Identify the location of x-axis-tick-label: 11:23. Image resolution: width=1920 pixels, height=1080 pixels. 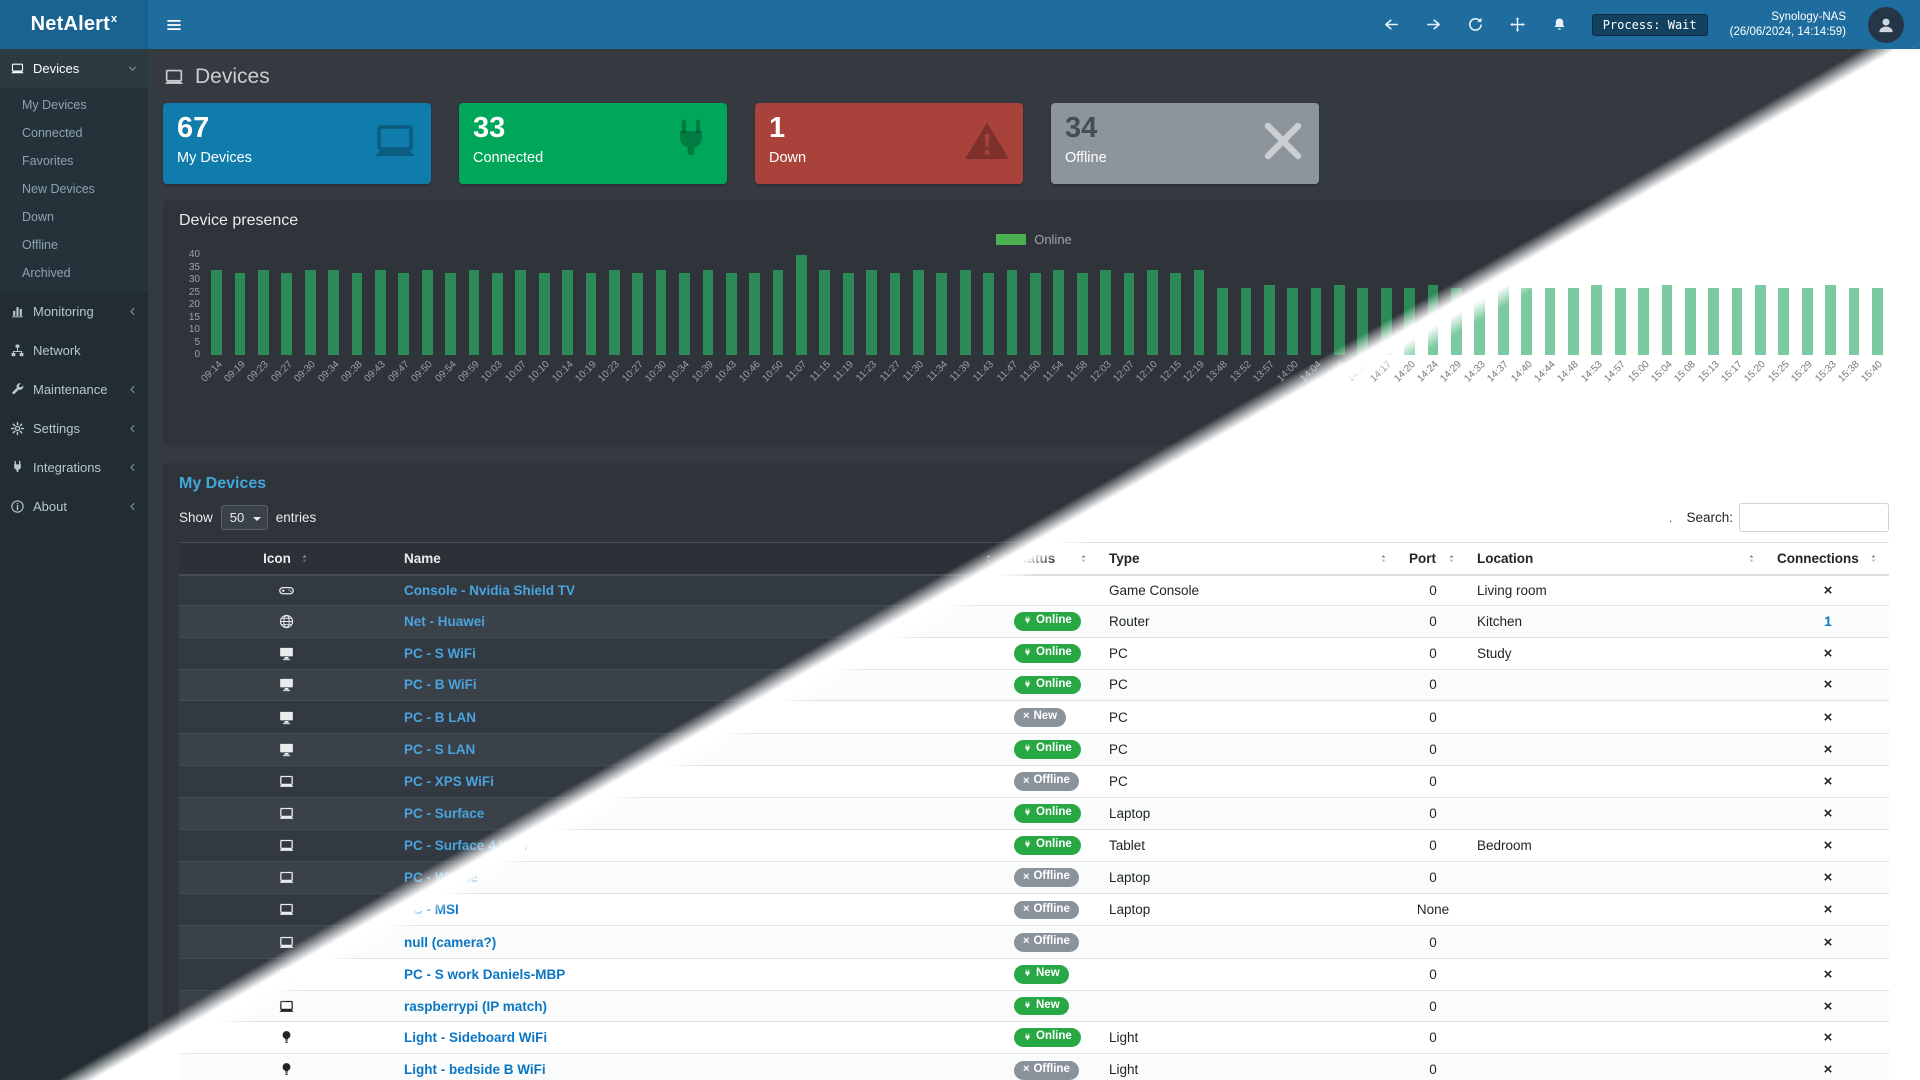
(867, 371).